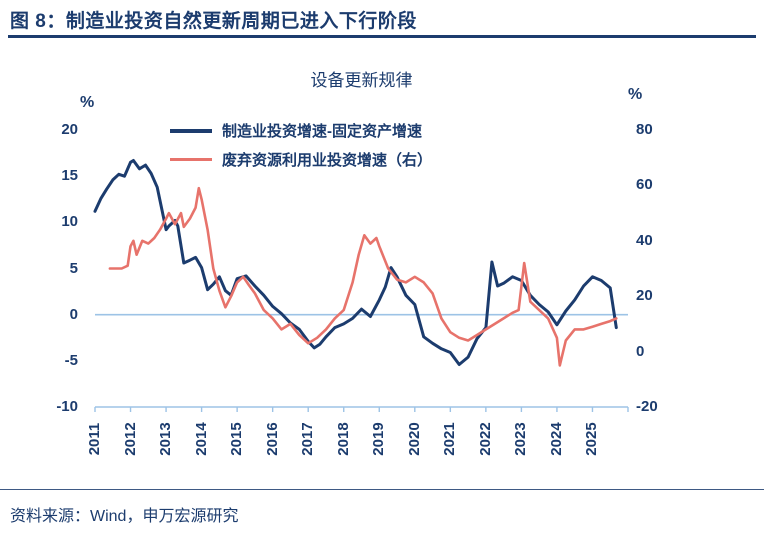 The height and width of the screenshot is (540, 764). I want to click on left-axis-tick-label: 15, so click(69, 176).